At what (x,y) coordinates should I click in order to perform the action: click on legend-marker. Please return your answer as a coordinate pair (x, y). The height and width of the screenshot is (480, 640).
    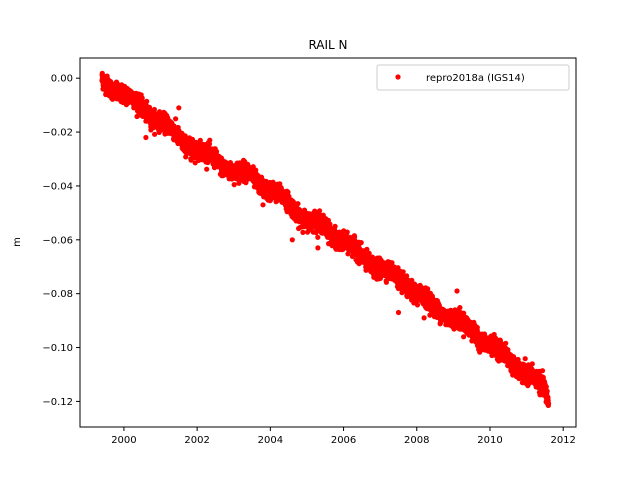
    Looking at the image, I should click on (398, 77).